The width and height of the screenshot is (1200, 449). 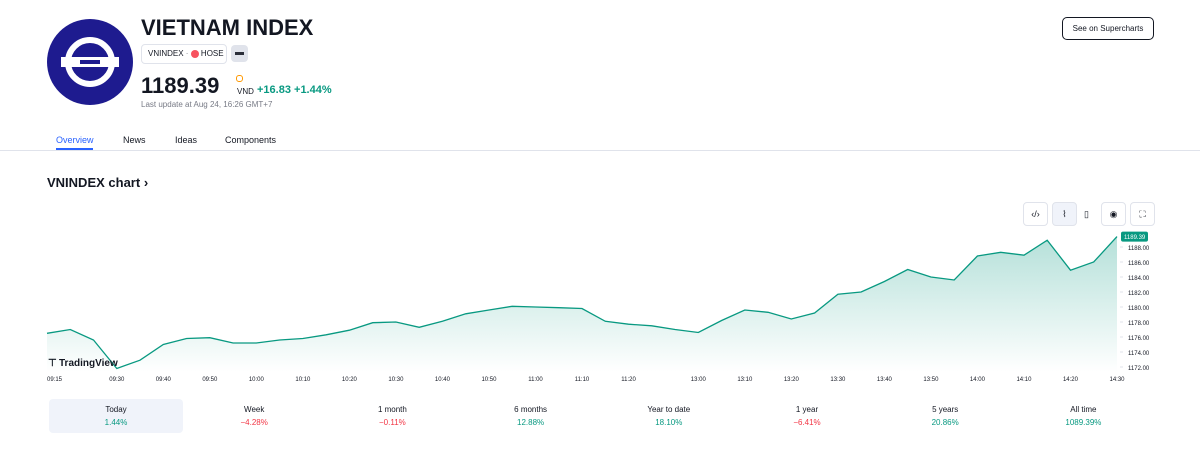 I want to click on x-tick-label: 09:50, so click(x=210, y=380).